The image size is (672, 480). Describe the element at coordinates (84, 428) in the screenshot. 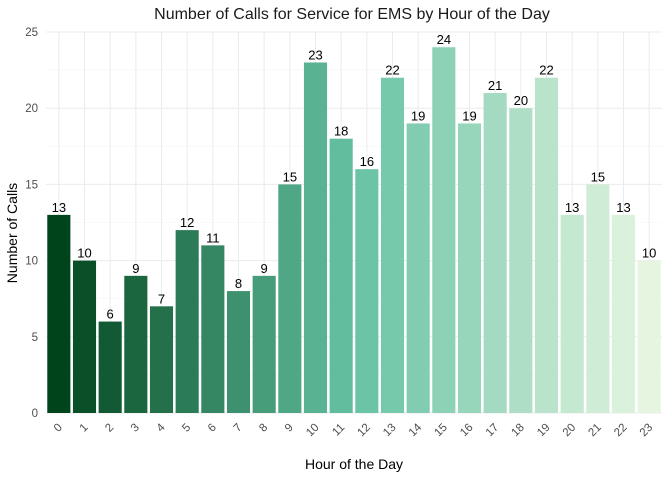

I see `x-tick-label: 1` at that location.